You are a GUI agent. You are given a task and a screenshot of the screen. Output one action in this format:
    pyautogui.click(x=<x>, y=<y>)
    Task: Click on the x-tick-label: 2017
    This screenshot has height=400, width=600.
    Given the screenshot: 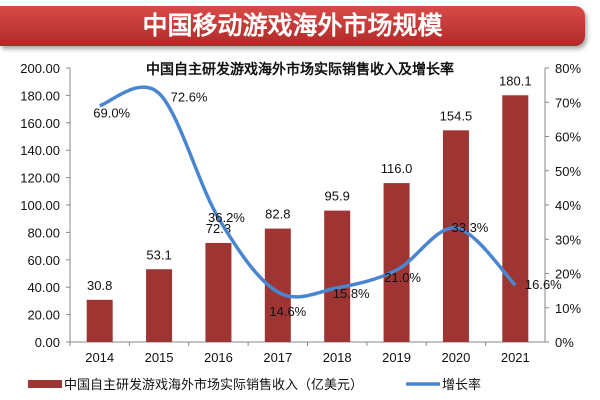 What is the action you would take?
    pyautogui.click(x=277, y=357)
    